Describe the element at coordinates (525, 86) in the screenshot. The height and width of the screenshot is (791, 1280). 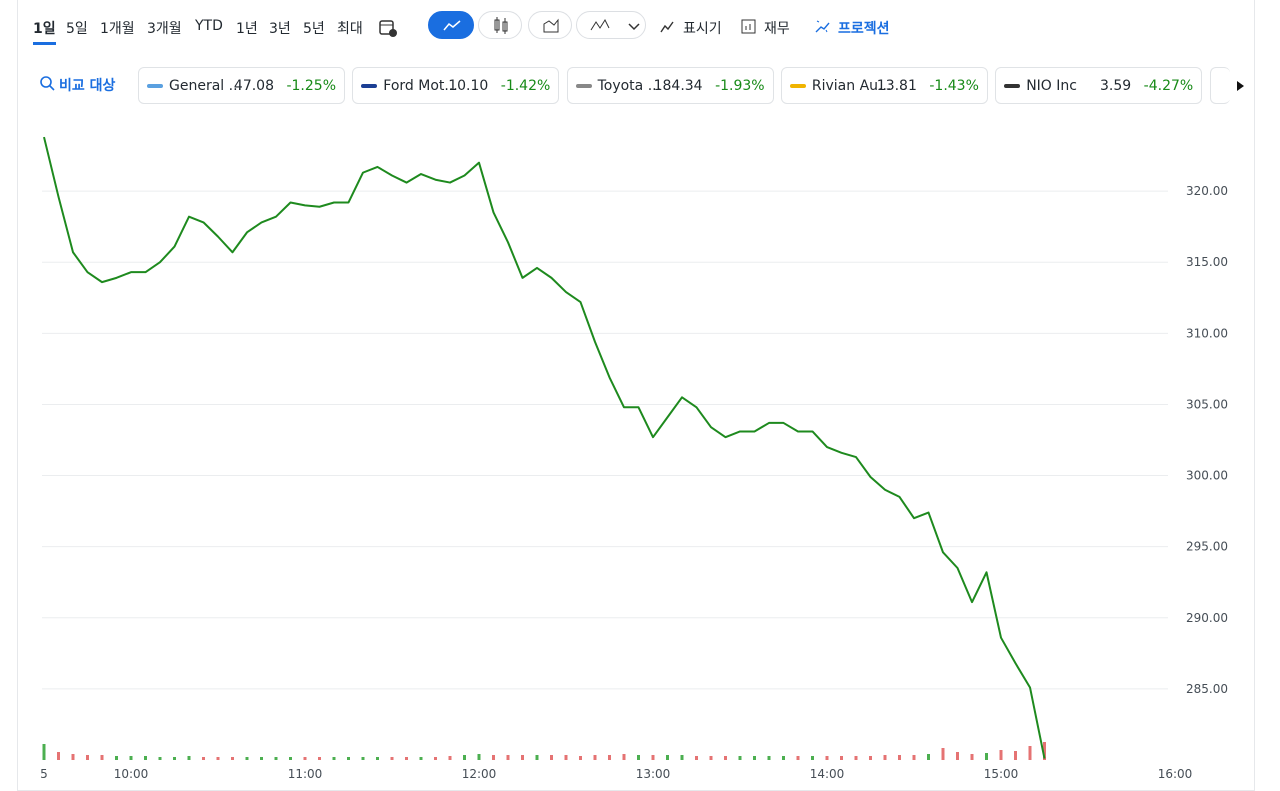
I see `chip-change: -1.42%` at that location.